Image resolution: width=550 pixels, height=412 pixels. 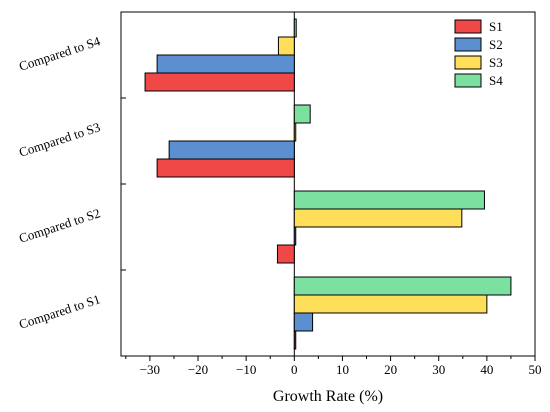 What do you see at coordinates (59, 225) in the screenshot?
I see `category-label: Compared to S2` at bounding box center [59, 225].